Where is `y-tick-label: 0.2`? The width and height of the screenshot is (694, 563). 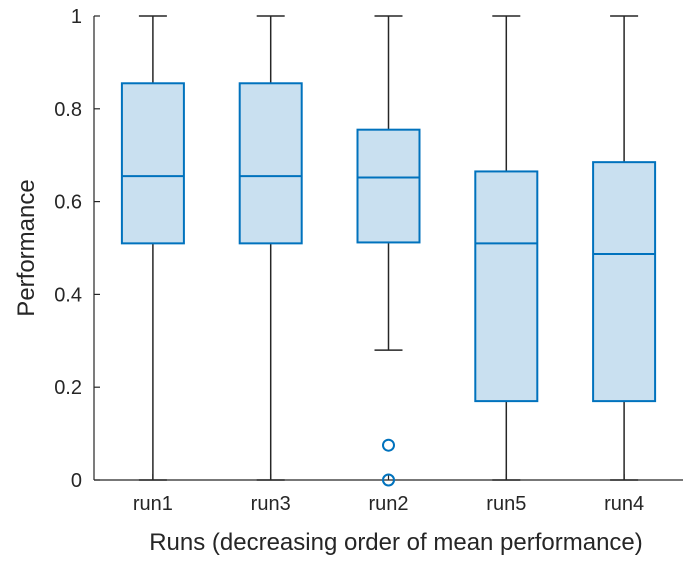
y-tick-label: 0.2 is located at coordinates (68, 388).